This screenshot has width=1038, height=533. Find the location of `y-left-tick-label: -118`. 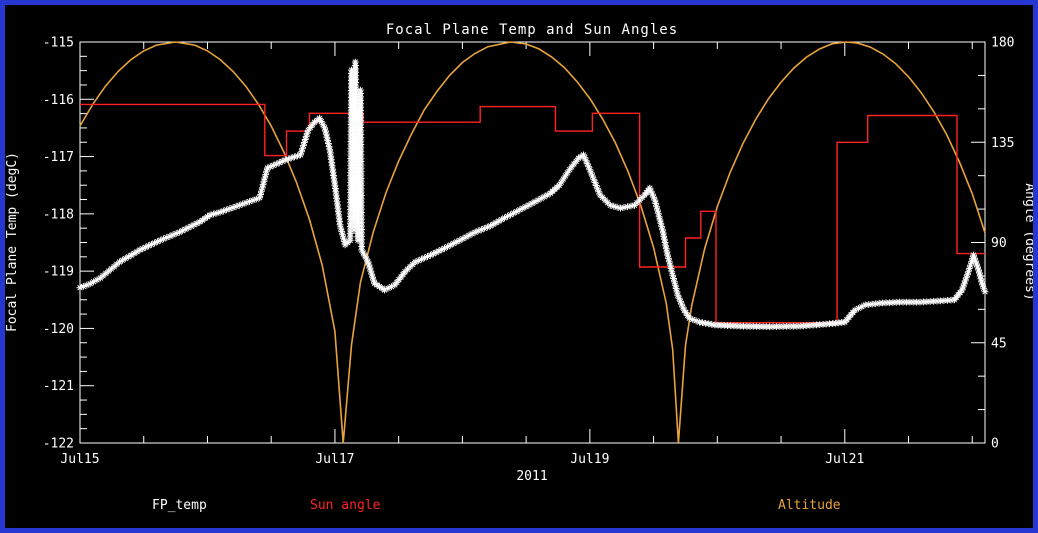

y-left-tick-label: -118 is located at coordinates (58, 214).